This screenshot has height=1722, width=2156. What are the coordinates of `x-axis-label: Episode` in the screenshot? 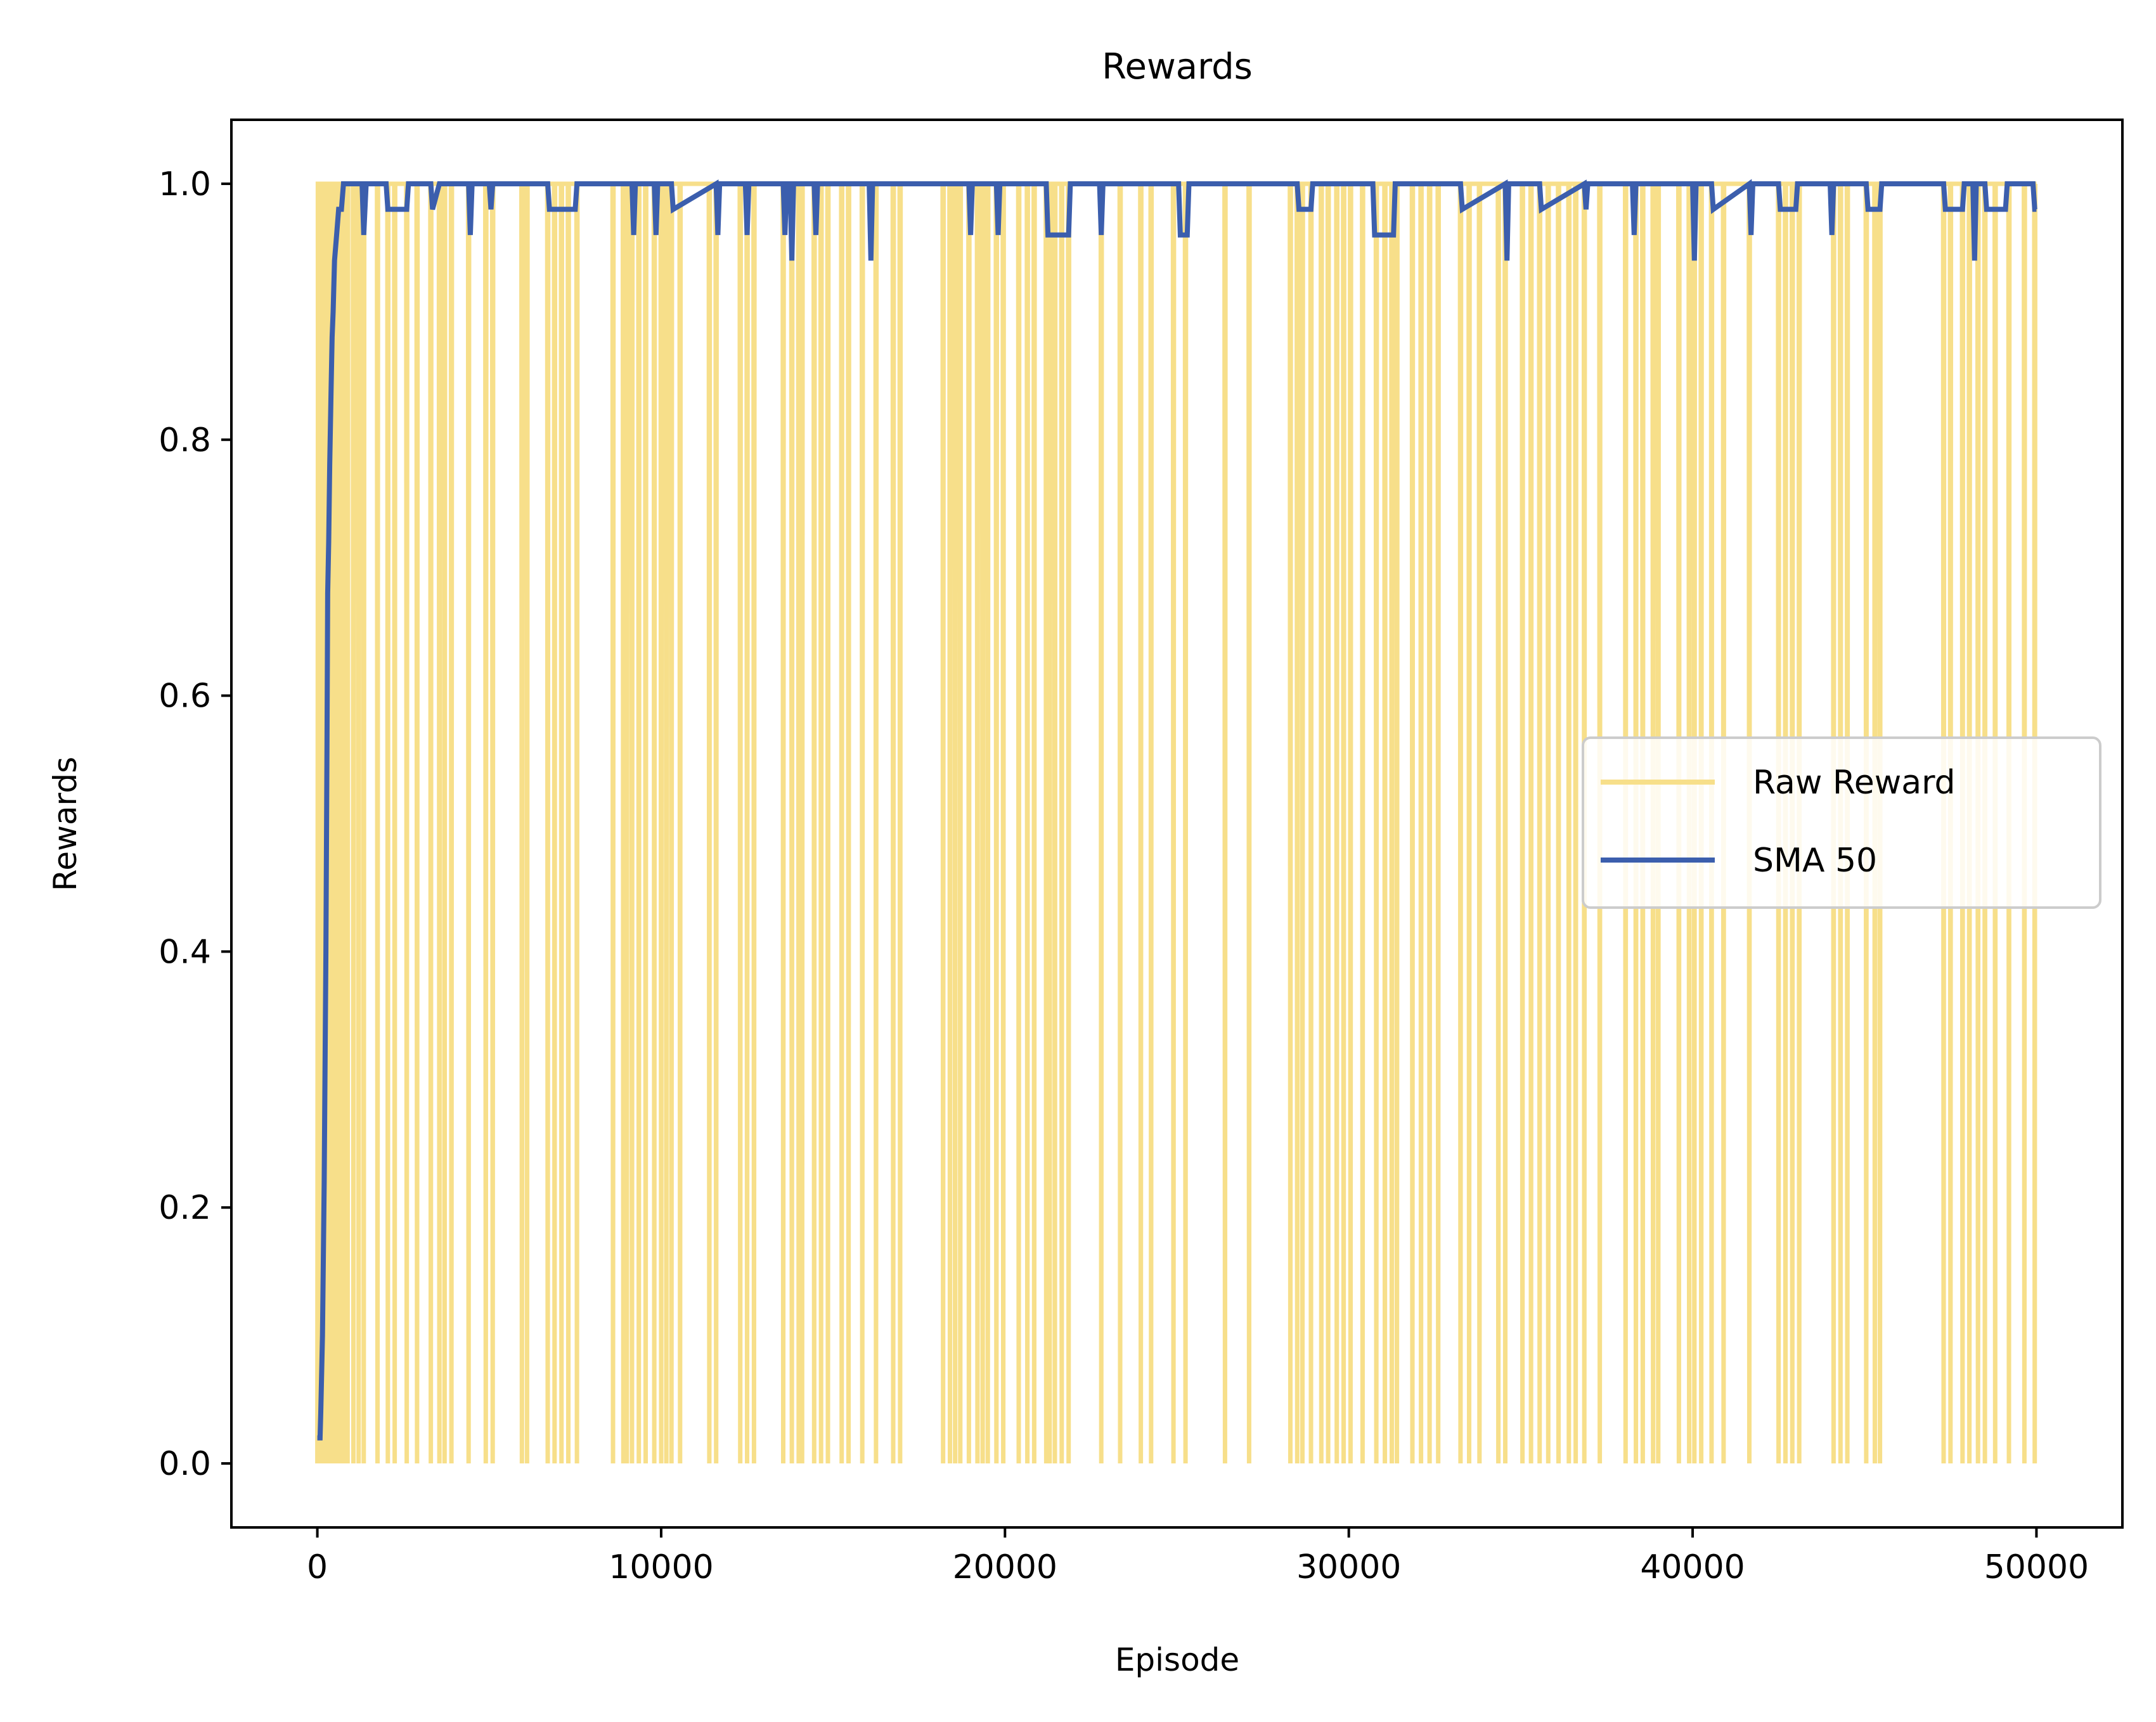 It's located at (1177, 1660).